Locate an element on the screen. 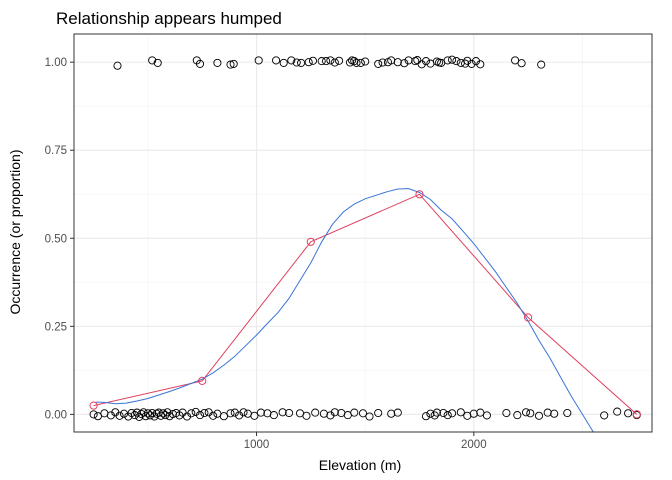 Image resolution: width=672 pixels, height=480 pixels. y-tick-label: 0.75 is located at coordinates (56, 151).